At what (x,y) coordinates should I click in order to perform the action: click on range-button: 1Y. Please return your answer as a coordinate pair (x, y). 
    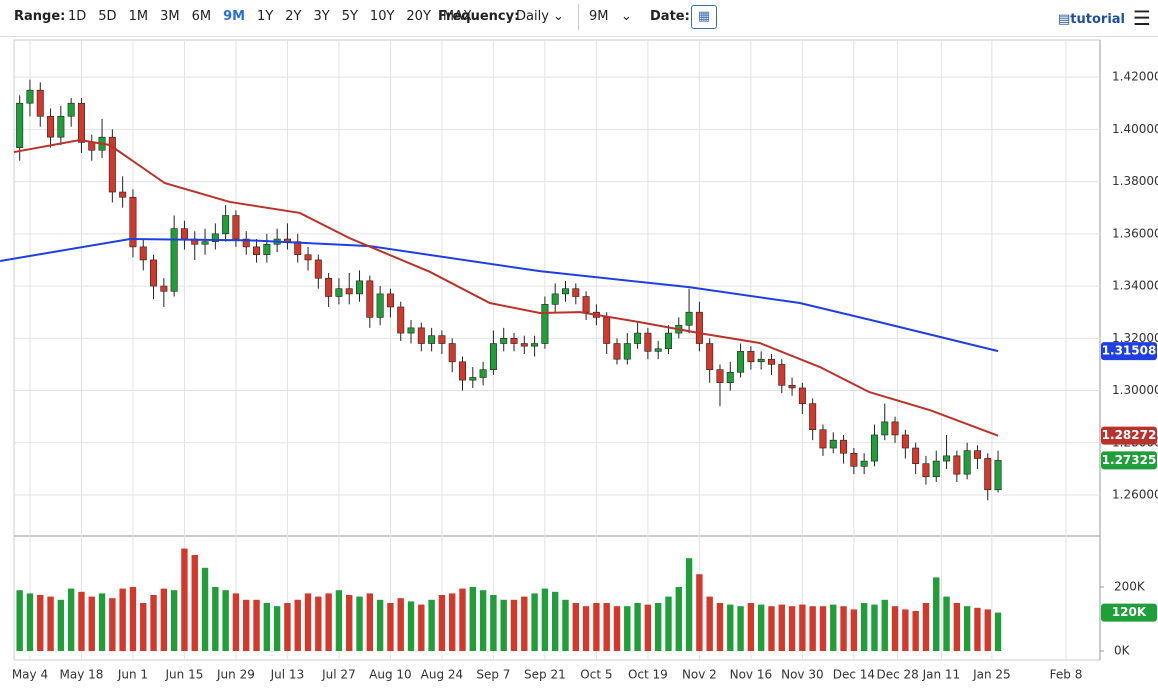
    Looking at the image, I should click on (265, 16).